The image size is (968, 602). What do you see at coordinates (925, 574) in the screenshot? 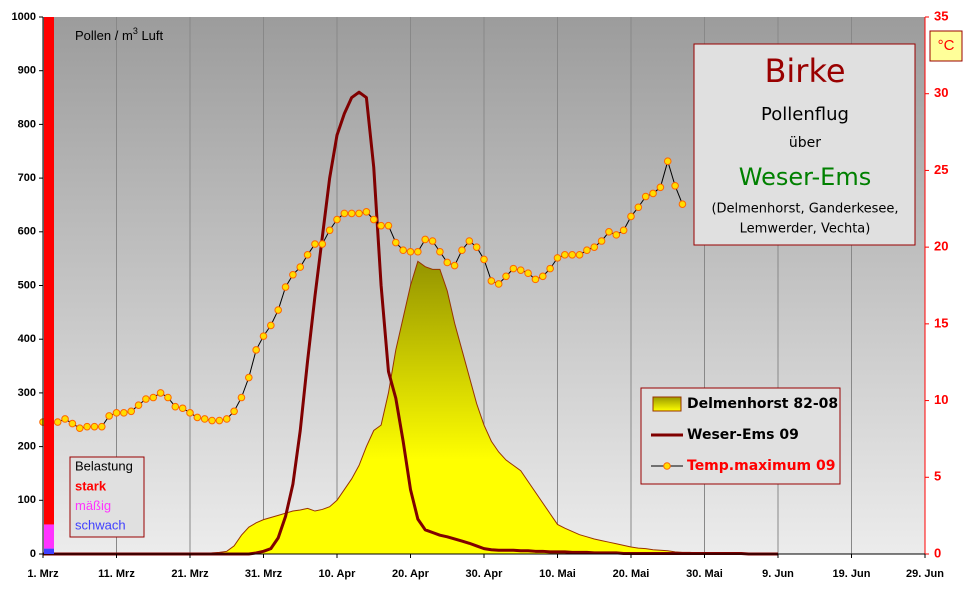
I see `x-tick-label: 29. Jun` at bounding box center [925, 574].